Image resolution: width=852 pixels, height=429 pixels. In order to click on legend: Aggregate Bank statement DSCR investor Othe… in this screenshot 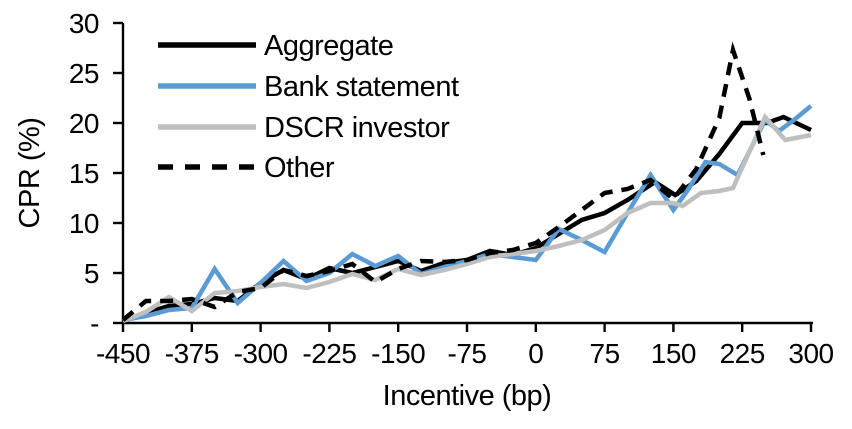, I will do `click(308, 107)`.